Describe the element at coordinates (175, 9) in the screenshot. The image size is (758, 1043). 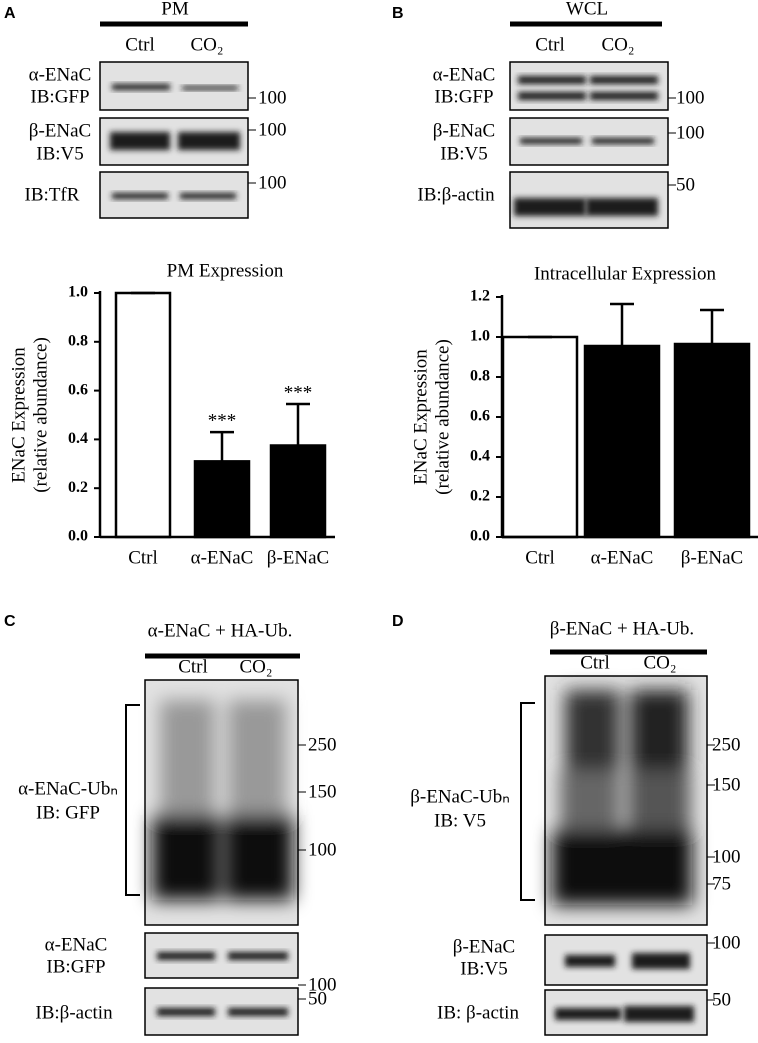
I see `blot-header: PM` at that location.